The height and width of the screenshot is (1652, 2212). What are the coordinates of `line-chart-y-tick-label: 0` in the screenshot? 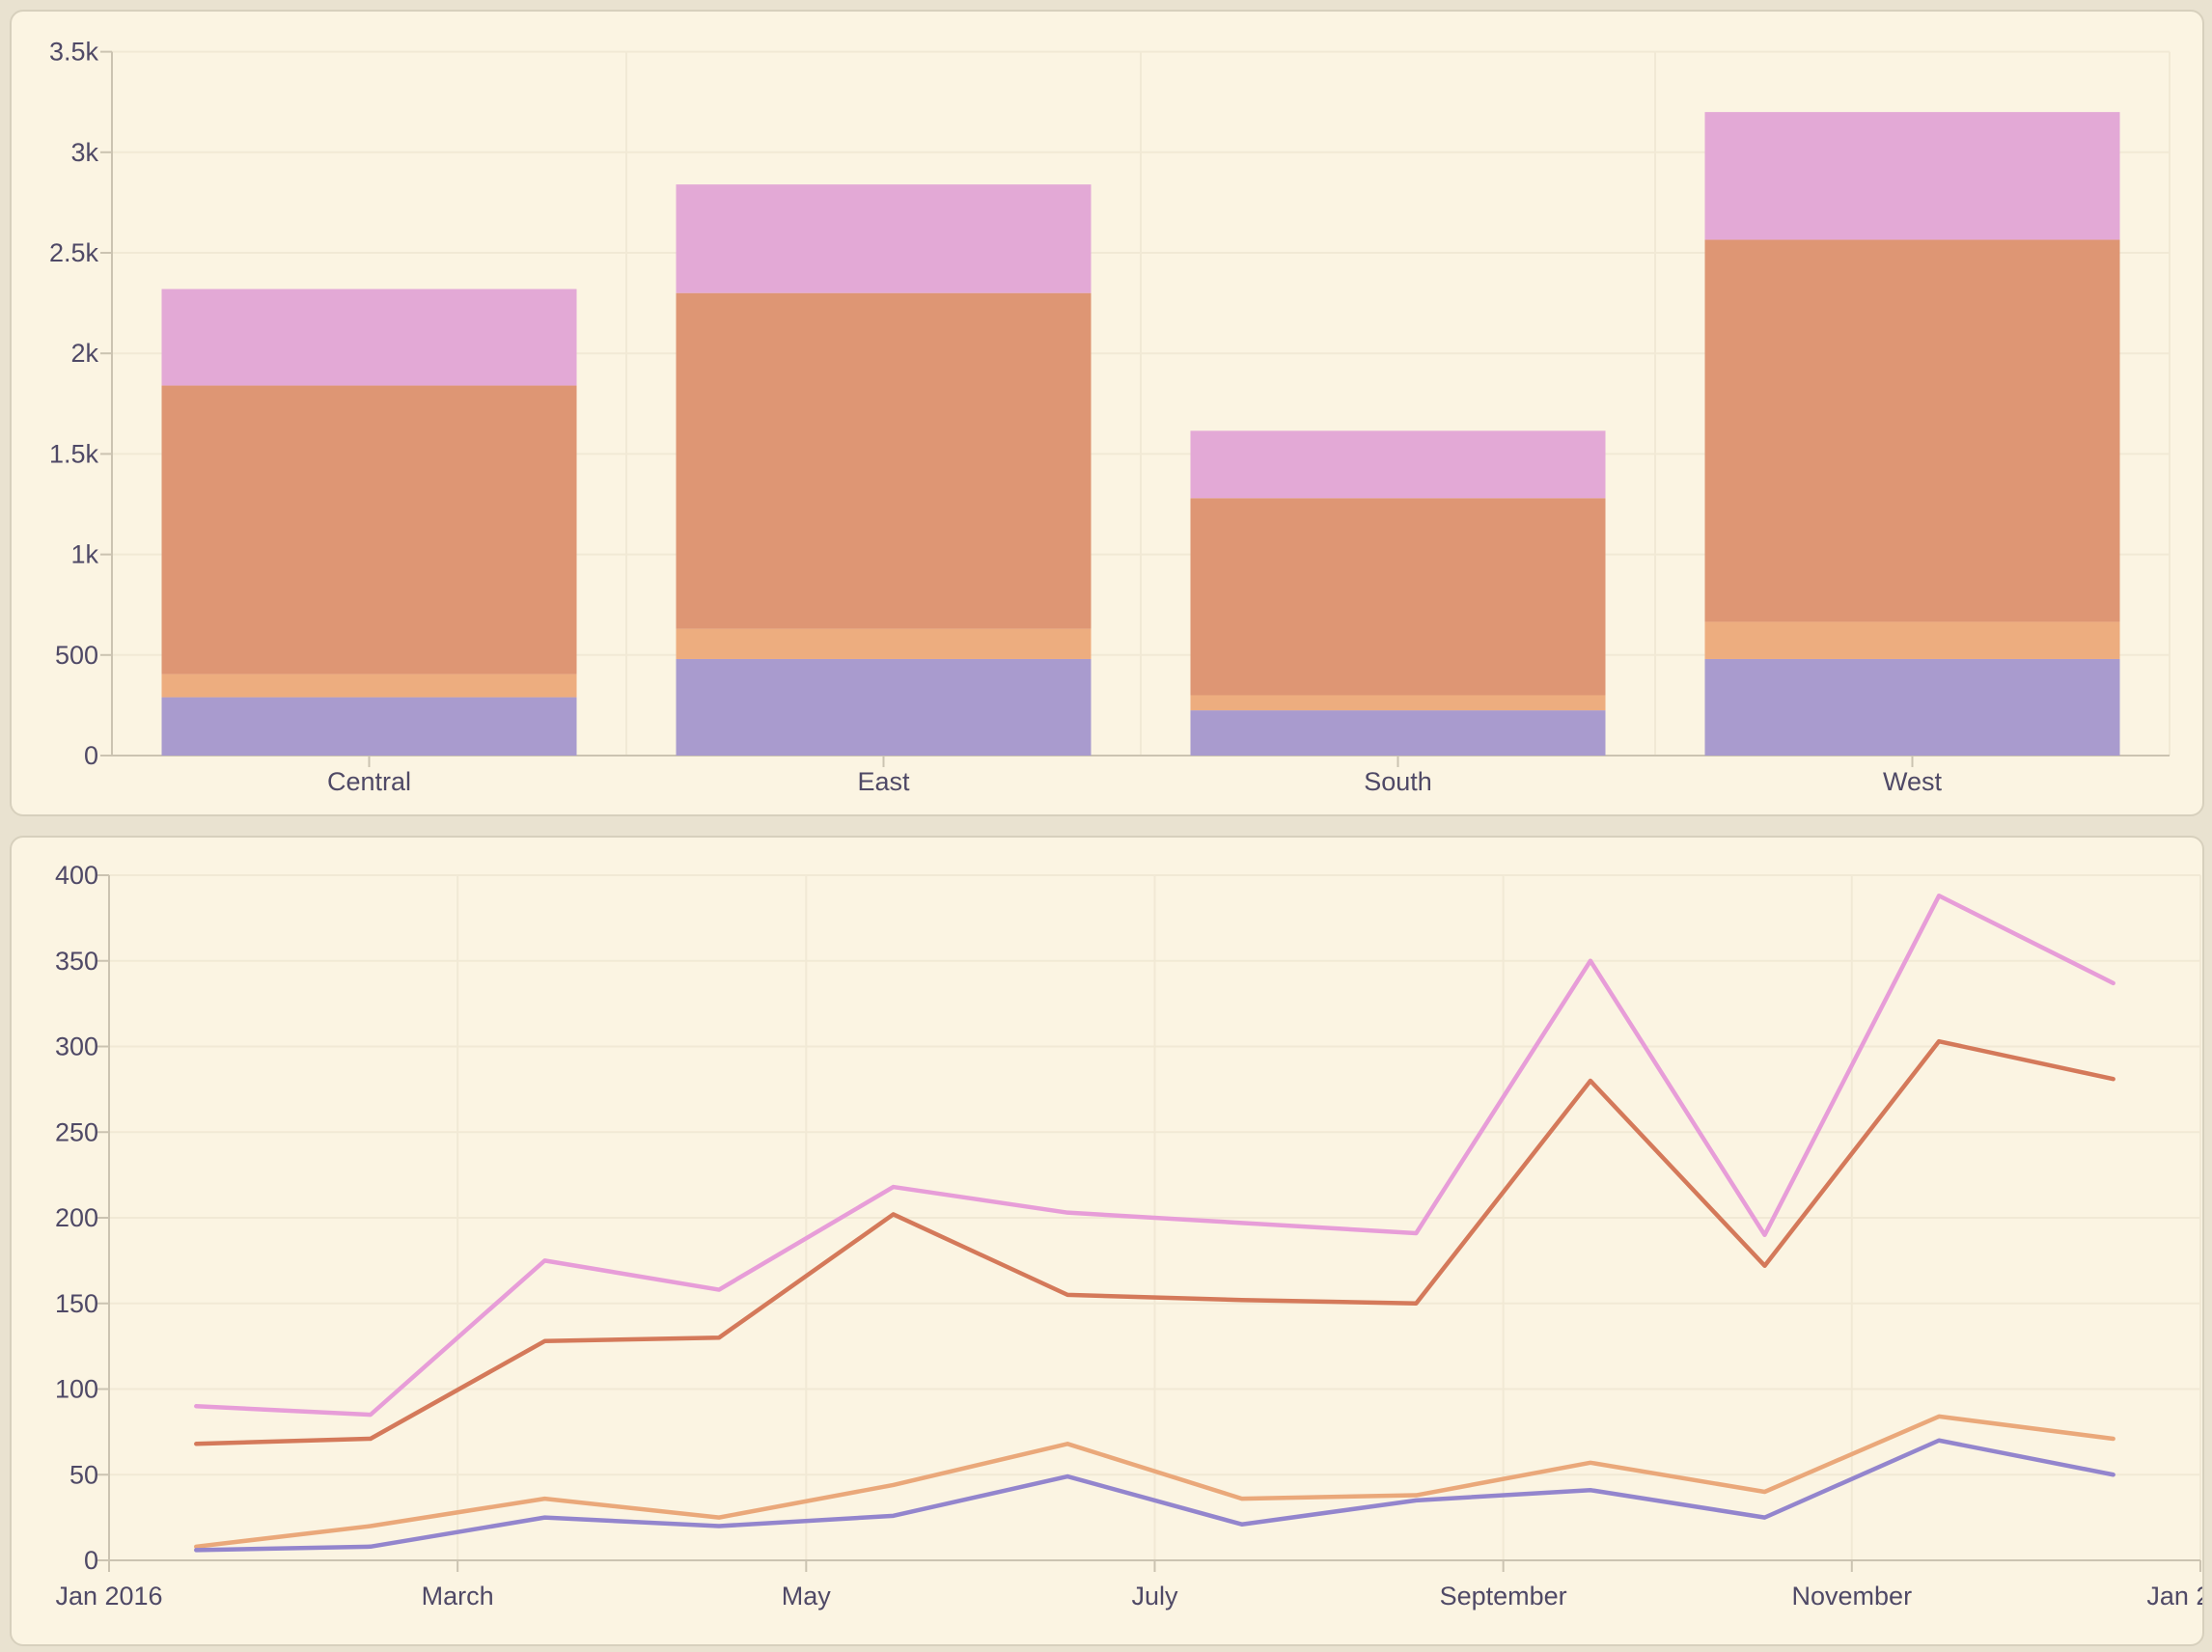 It's located at (91, 1560).